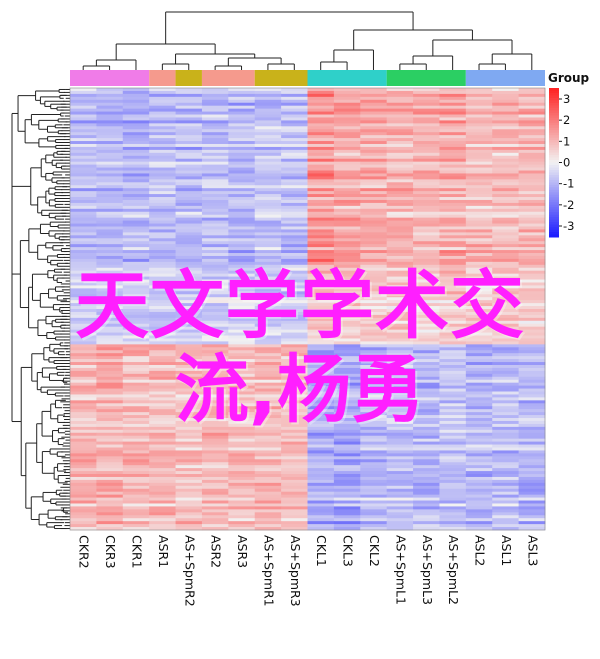 This screenshot has width=600, height=659. I want to click on column-label: AS+SpmL1, so click(400, 570).